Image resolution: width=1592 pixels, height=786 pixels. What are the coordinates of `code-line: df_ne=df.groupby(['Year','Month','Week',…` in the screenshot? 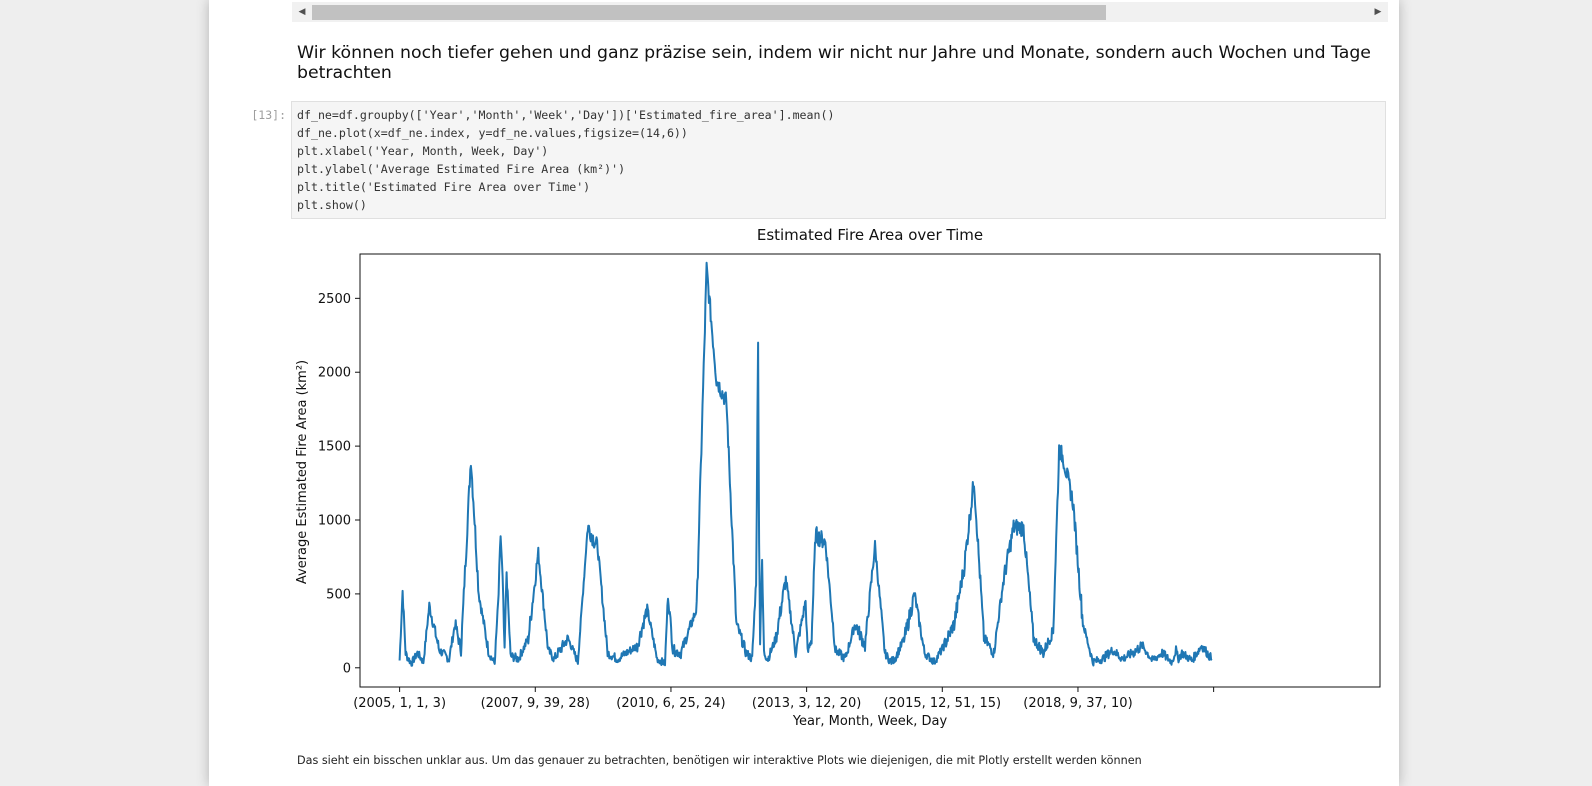 It's located at (566, 115).